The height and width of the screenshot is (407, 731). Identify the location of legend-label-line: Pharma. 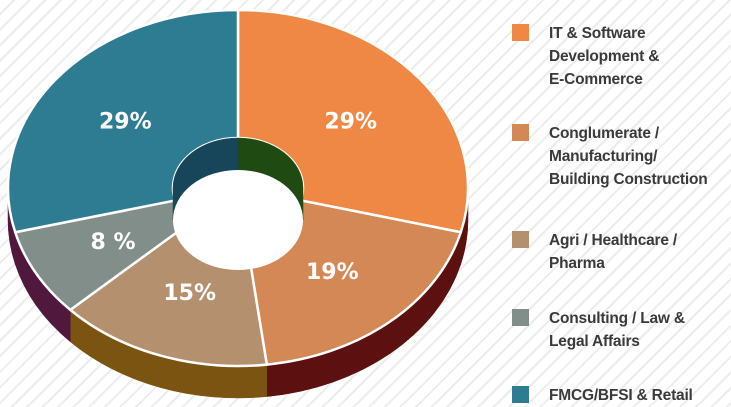
(577, 263).